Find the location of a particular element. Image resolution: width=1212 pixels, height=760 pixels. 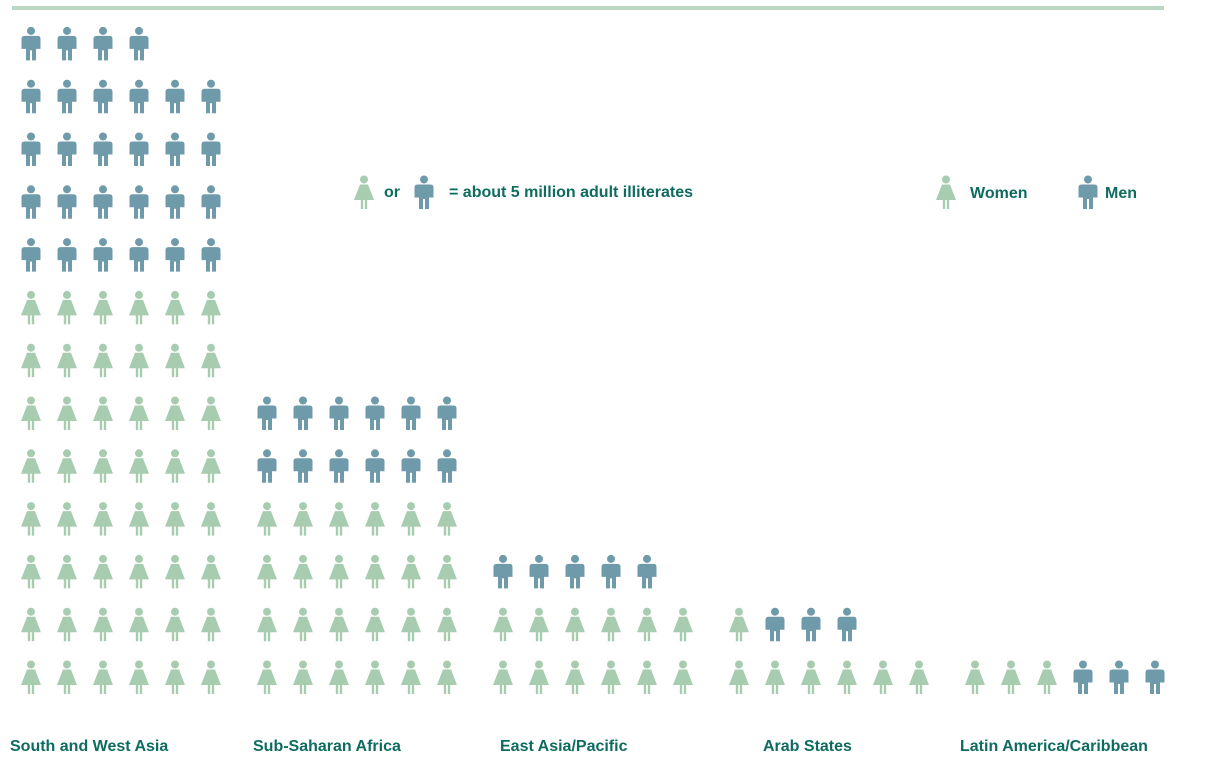

legend-unit-woman-icon is located at coordinates (364, 192).